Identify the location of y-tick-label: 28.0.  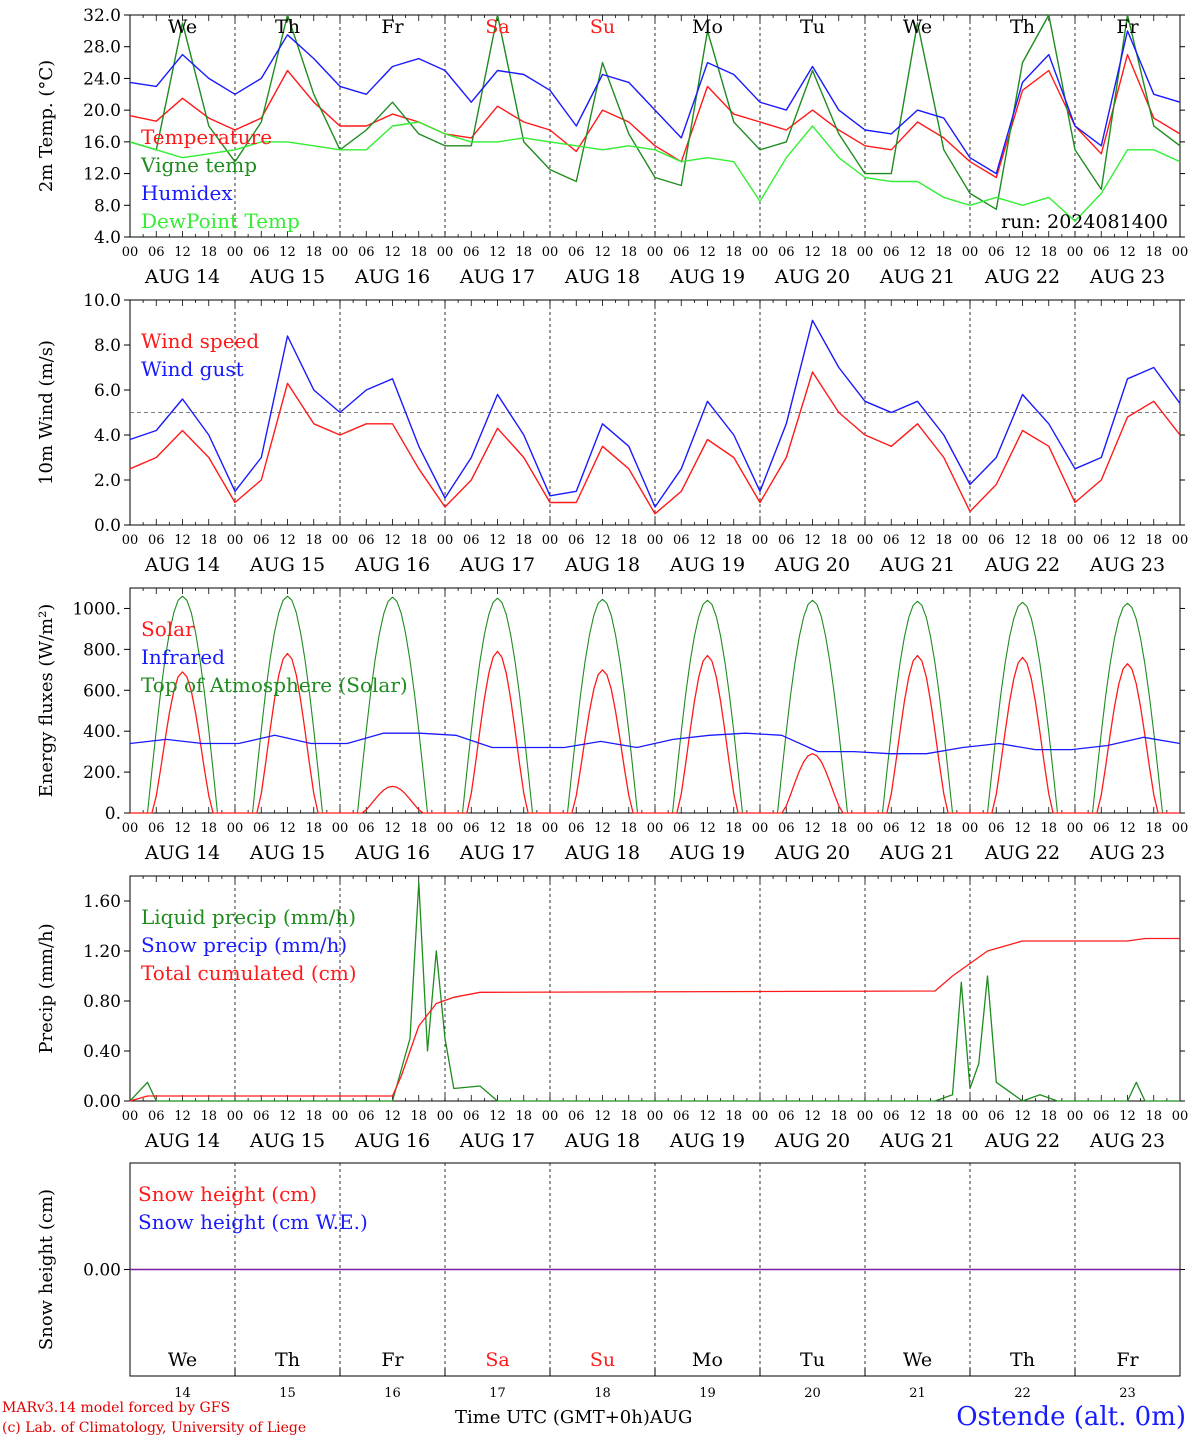
(102, 48).